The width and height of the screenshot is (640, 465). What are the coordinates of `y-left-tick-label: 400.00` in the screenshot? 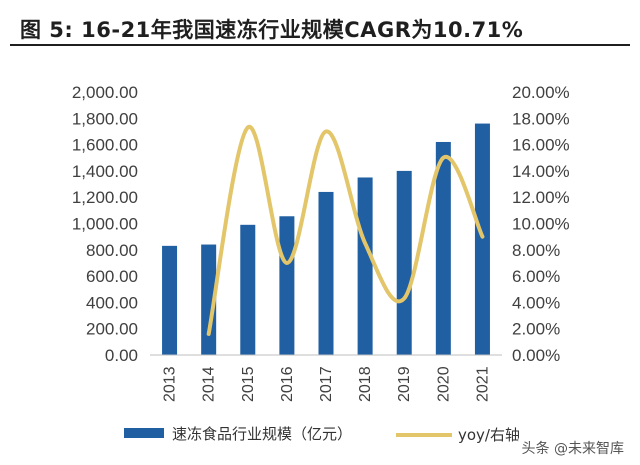 It's located at (112, 302).